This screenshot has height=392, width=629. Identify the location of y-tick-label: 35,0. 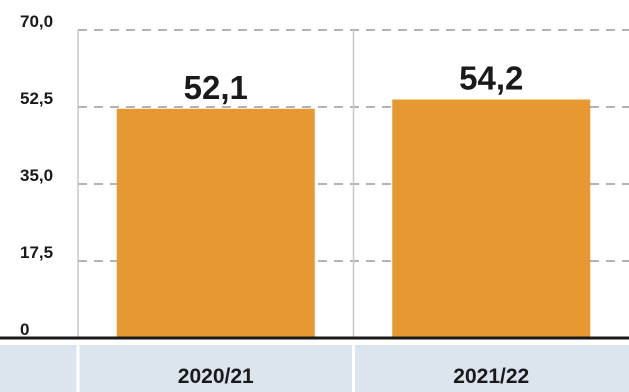
(36, 175).